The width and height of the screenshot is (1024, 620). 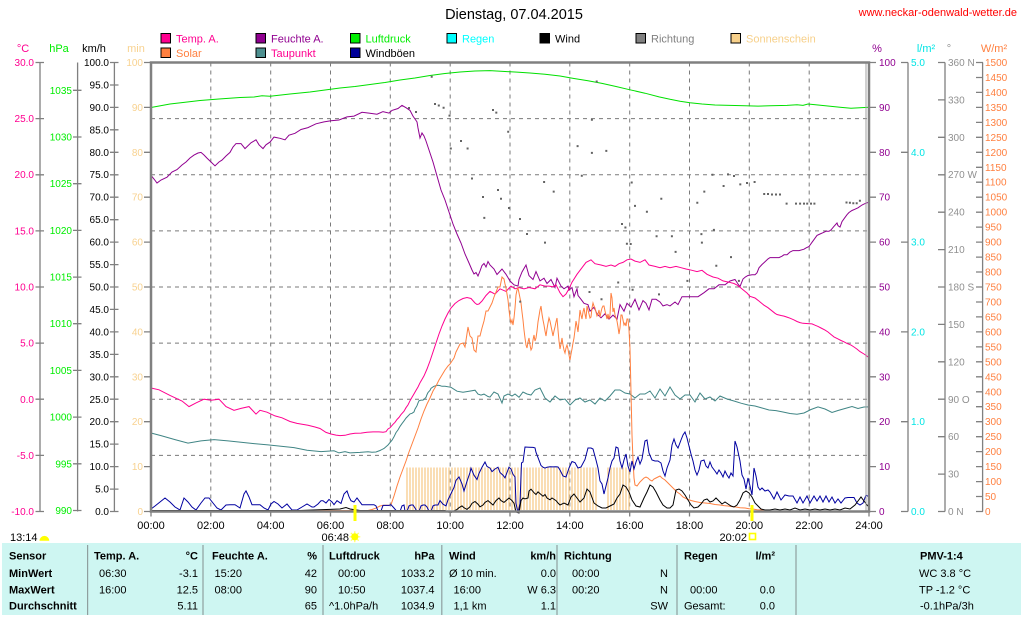 I want to click on svg-text: 950, so click(x=993, y=228).